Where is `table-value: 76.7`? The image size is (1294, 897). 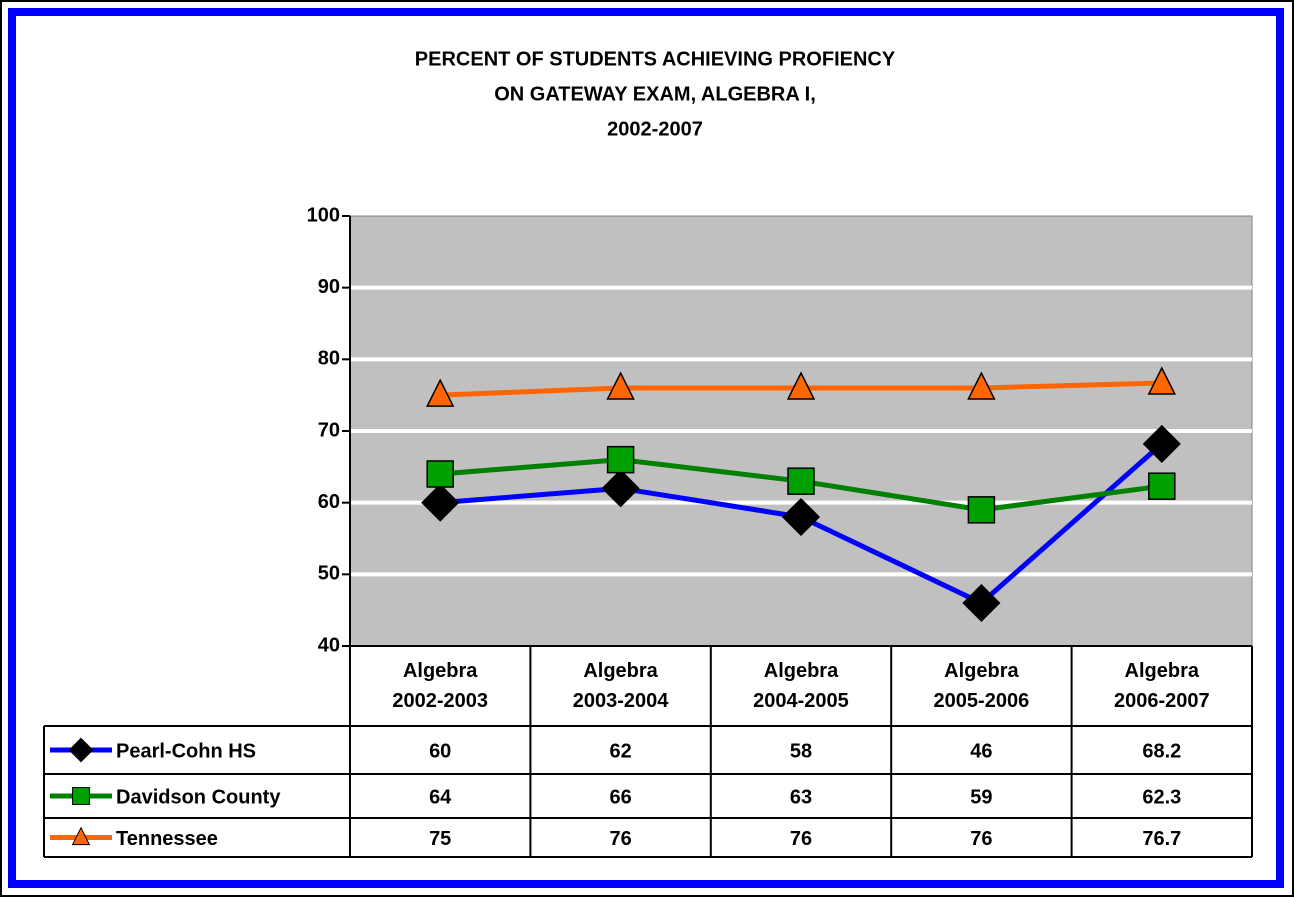
table-value: 76.7 is located at coordinates (1161, 839).